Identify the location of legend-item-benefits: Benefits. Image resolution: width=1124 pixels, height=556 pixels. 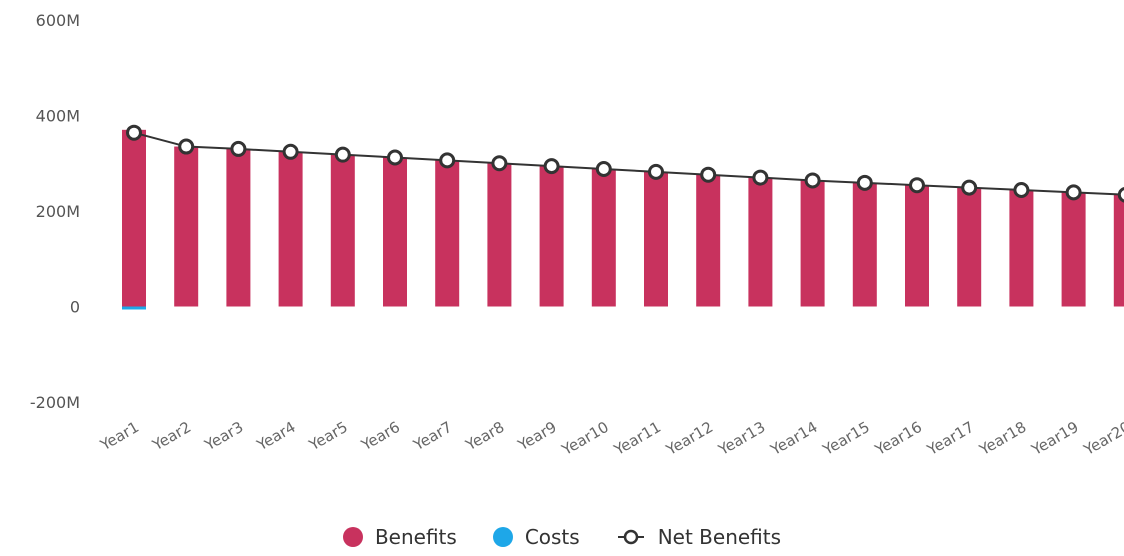
(399, 537).